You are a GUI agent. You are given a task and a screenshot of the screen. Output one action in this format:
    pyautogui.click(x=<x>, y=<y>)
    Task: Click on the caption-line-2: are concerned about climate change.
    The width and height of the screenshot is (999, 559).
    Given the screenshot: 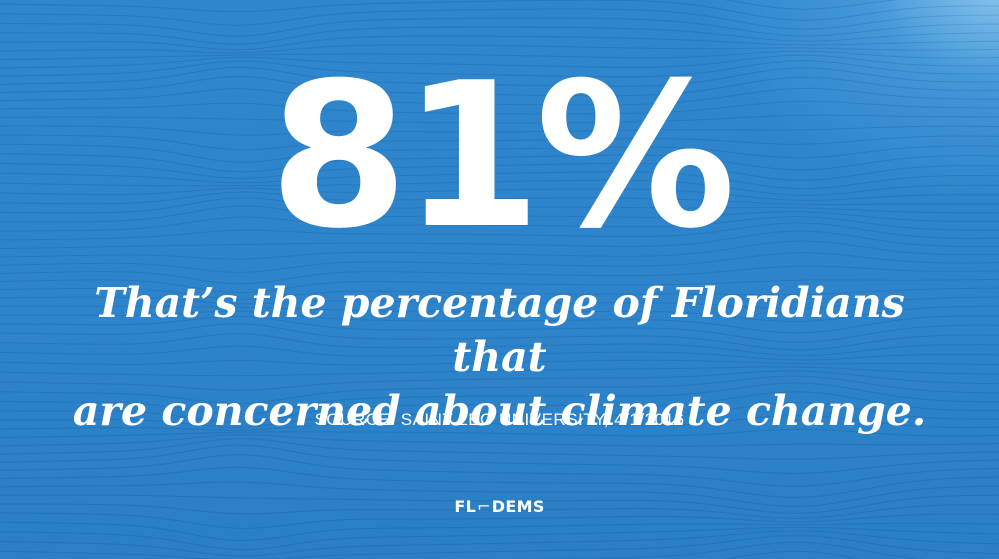 What is the action you would take?
    pyautogui.click(x=499, y=411)
    